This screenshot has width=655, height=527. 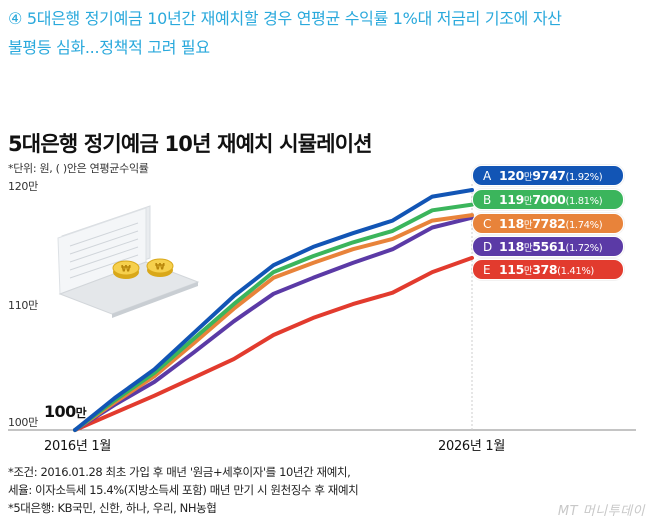 I want to click on legend-final-man: 119, so click(x=511, y=199).